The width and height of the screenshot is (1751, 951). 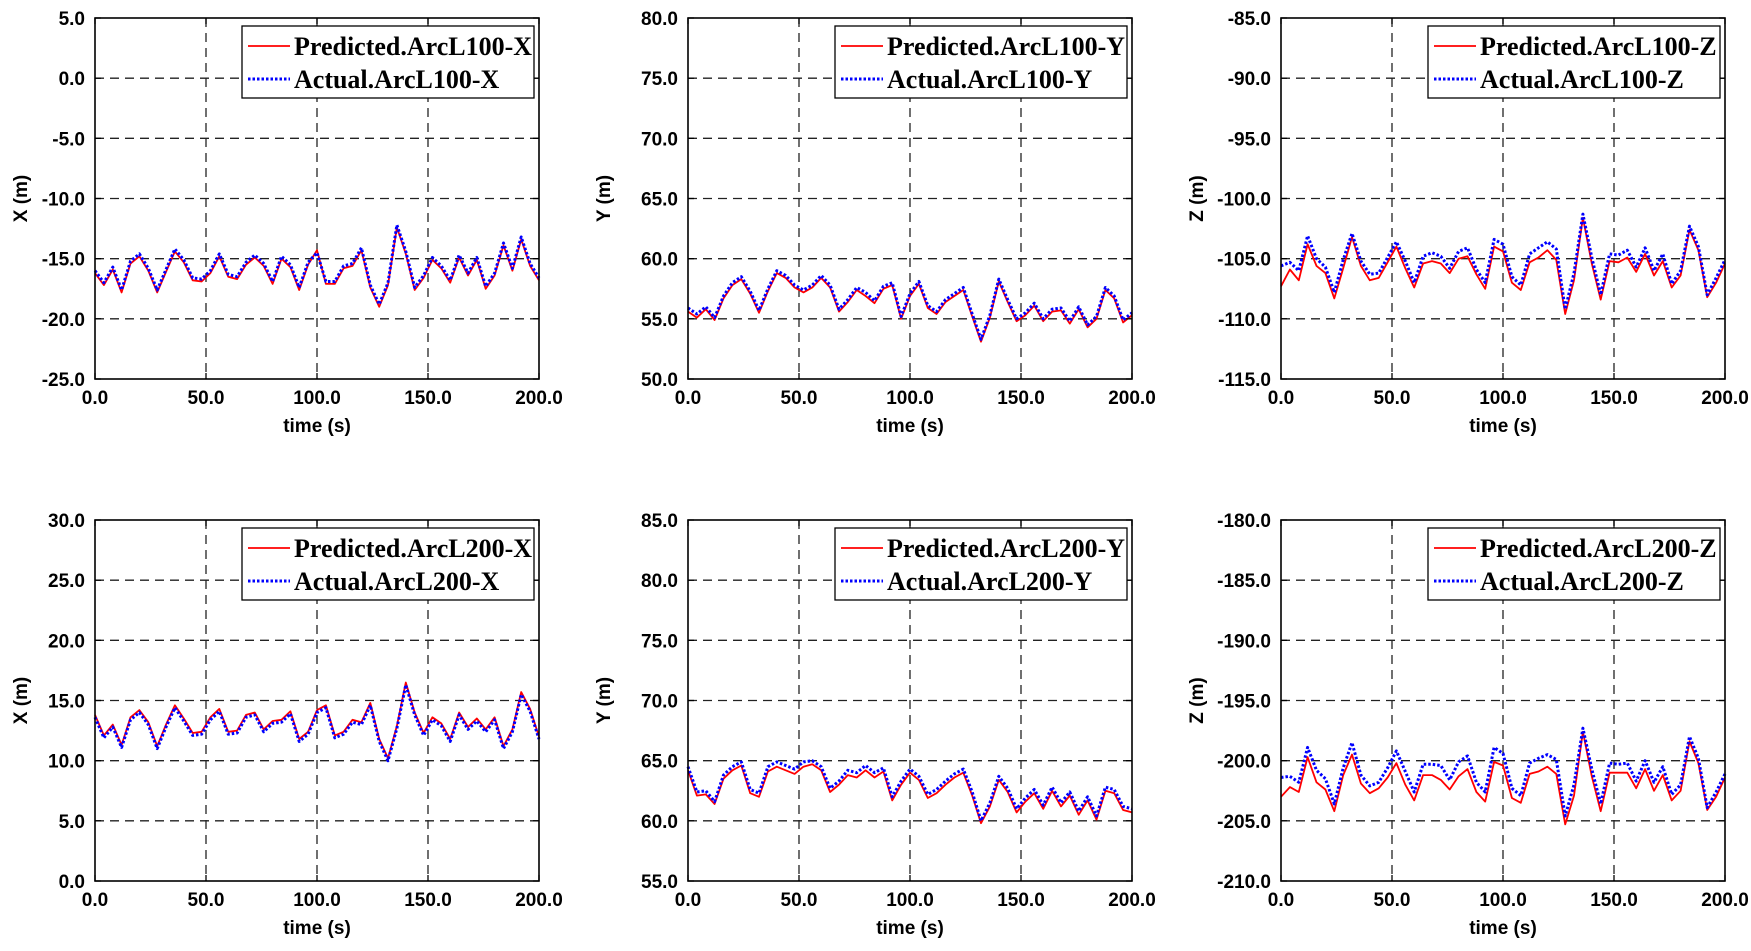 I want to click on legend-predicted-label: Predicted.ArcL100-X, so click(x=413, y=46).